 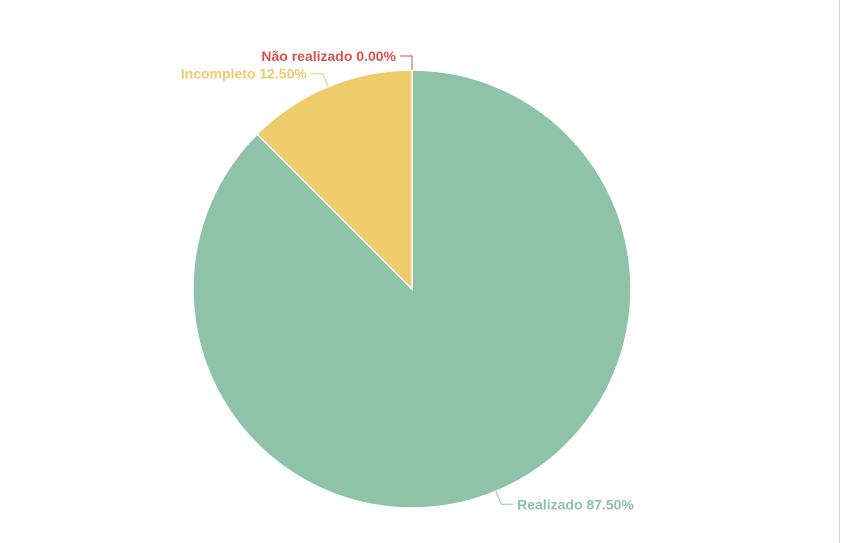 I want to click on slice-label-incompleto: Incompleto 12.50%, so click(x=244, y=74).